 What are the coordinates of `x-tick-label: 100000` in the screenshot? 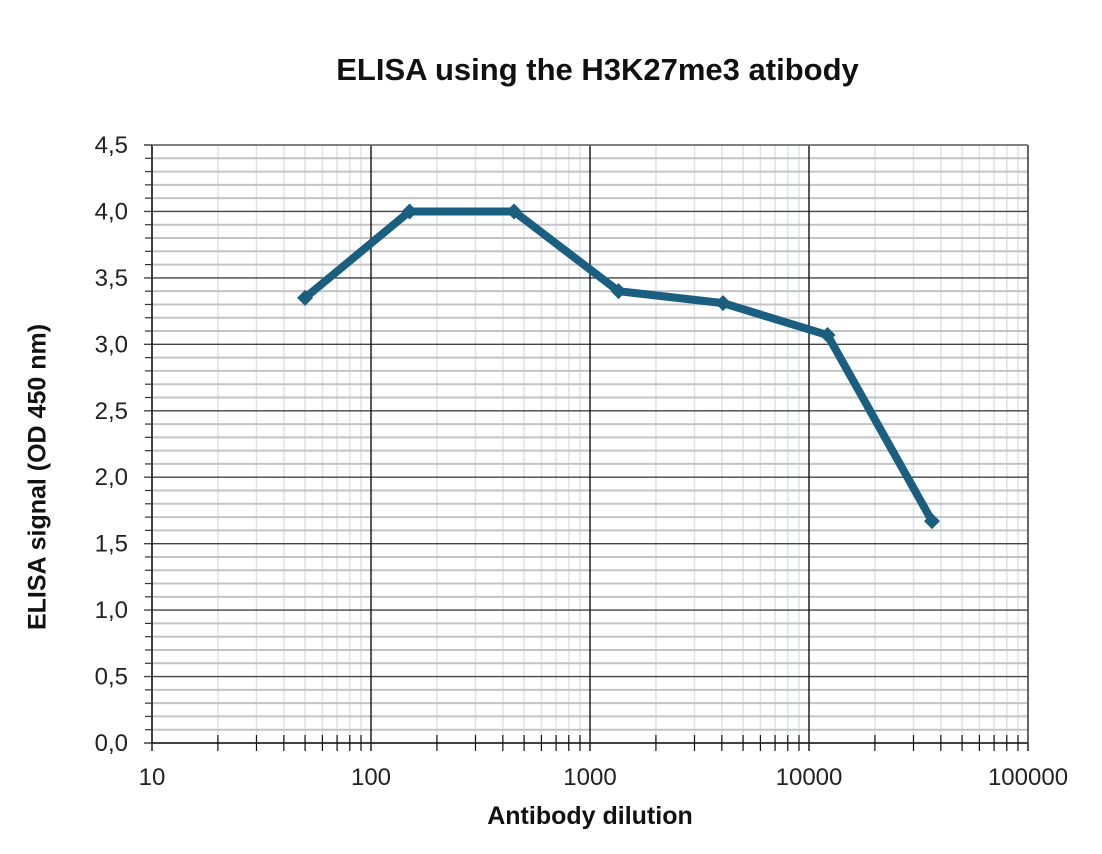 It's located at (1028, 777).